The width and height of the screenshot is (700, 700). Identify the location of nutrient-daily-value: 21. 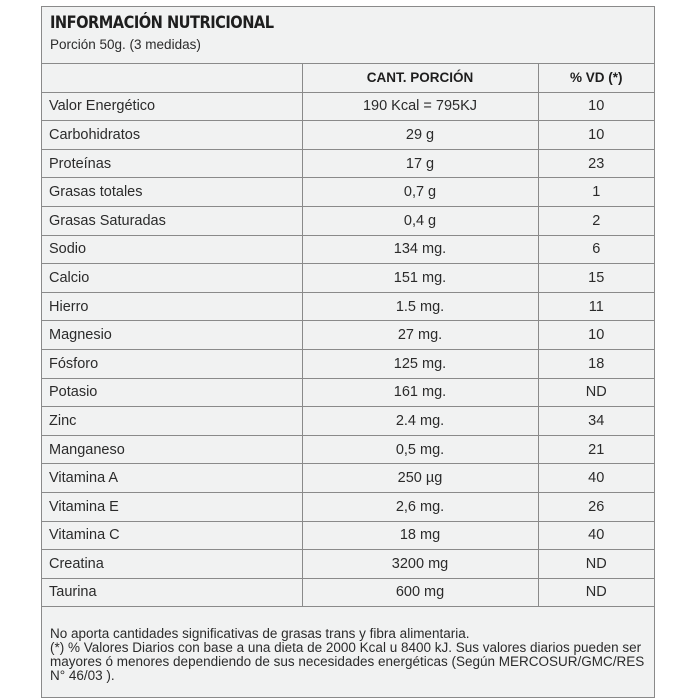
(595, 449).